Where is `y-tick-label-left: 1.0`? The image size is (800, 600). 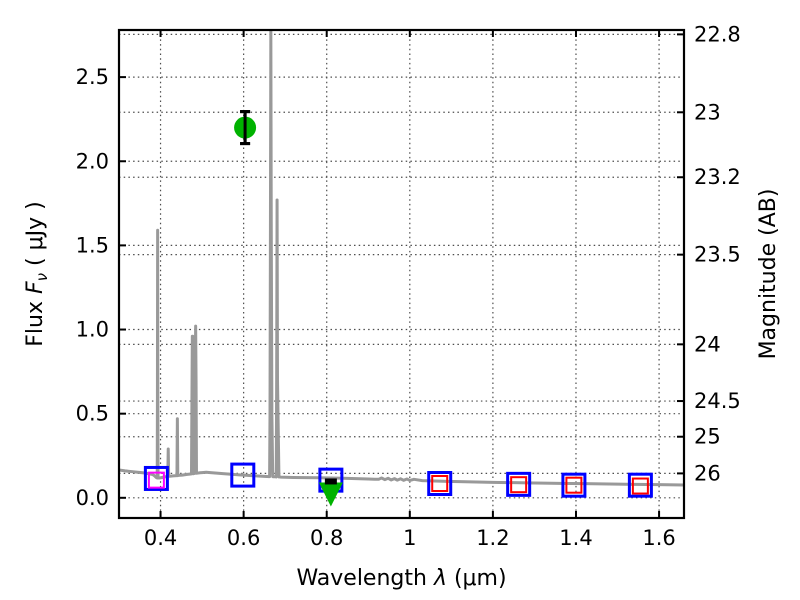 y-tick-label-left: 1.0 is located at coordinates (92, 330).